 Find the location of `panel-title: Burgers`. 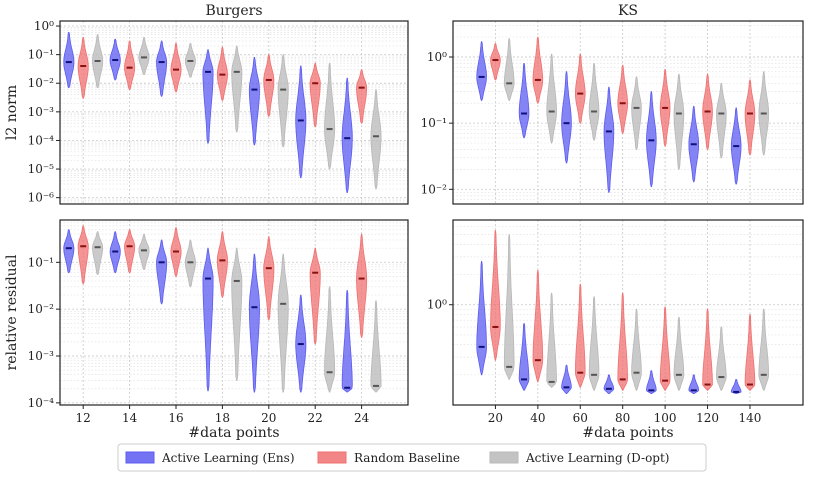

panel-title: Burgers is located at coordinates (233, 11).